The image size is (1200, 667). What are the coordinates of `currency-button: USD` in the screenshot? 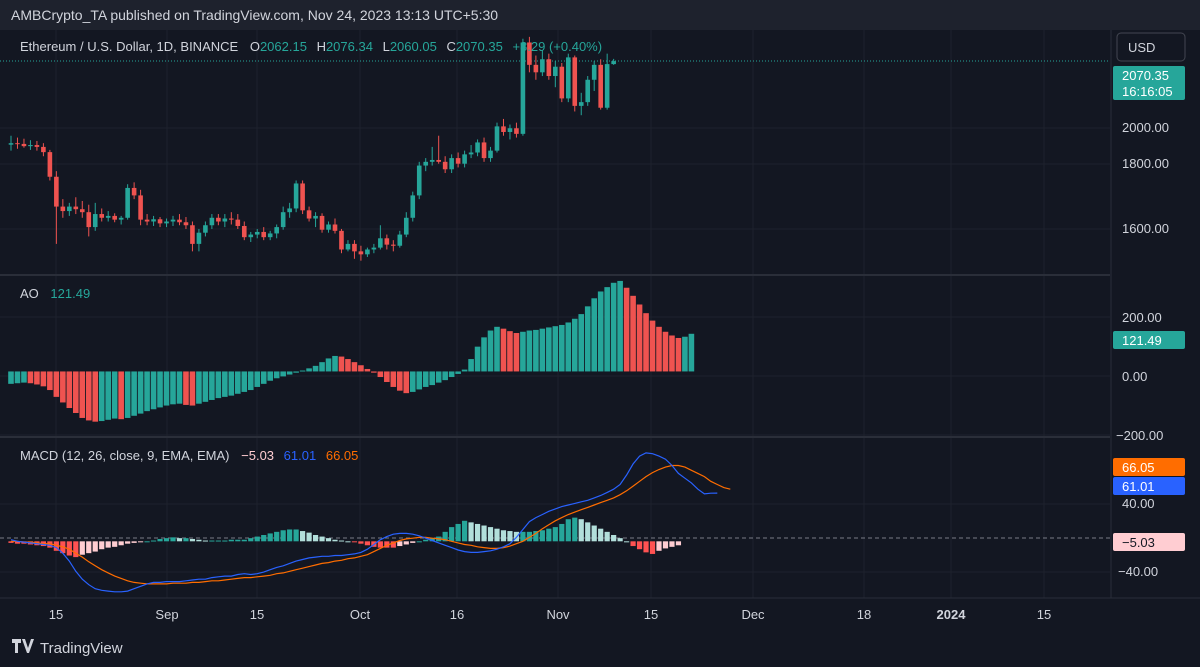 It's located at (1151, 47).